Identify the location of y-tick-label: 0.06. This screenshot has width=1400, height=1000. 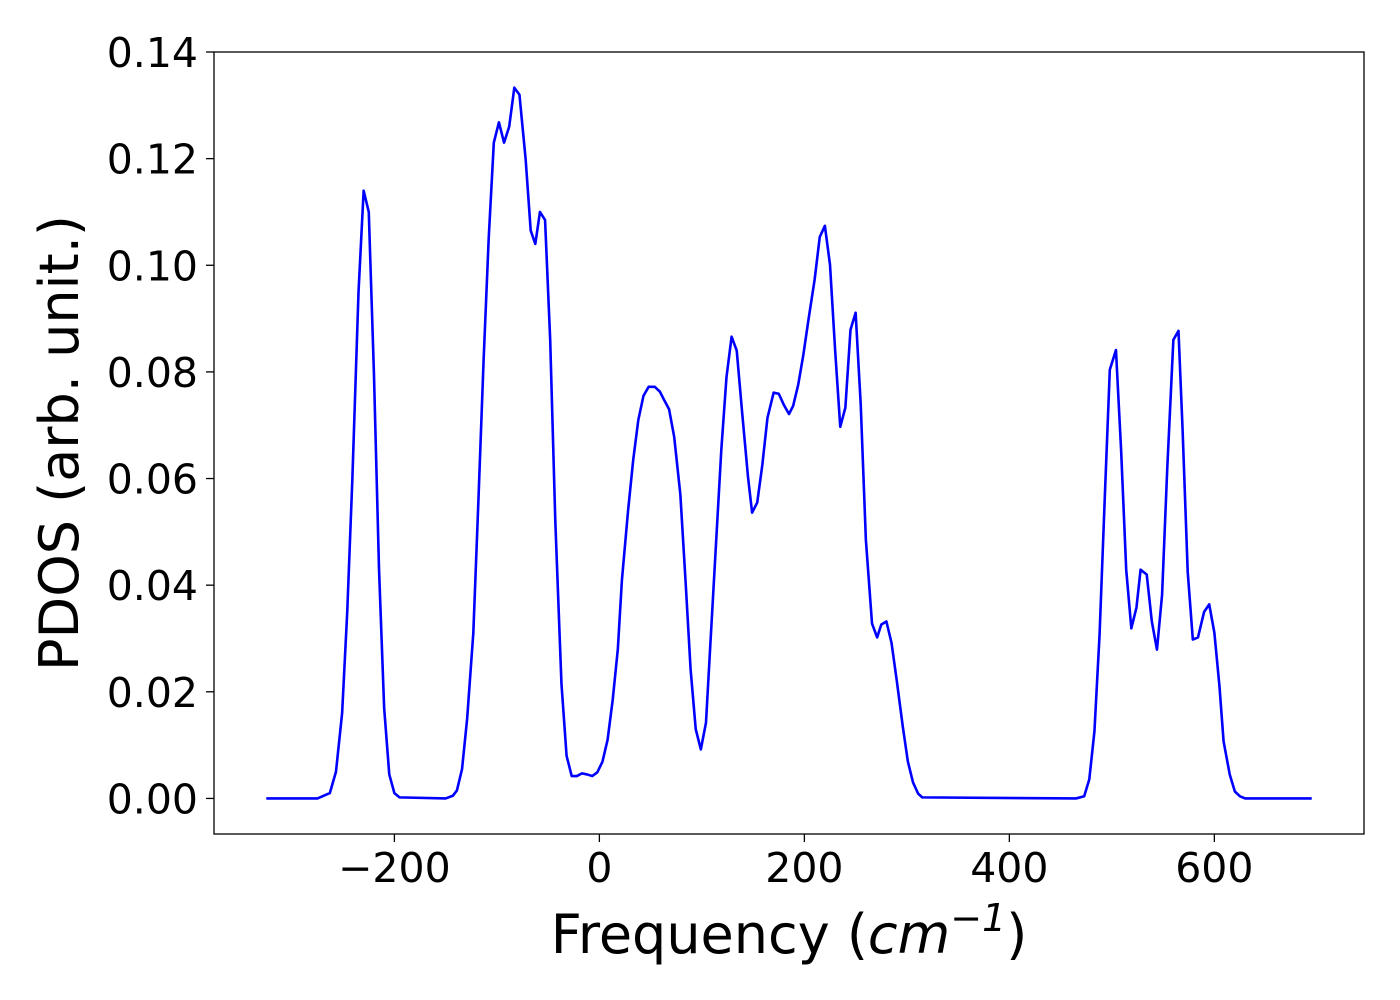
(152, 480).